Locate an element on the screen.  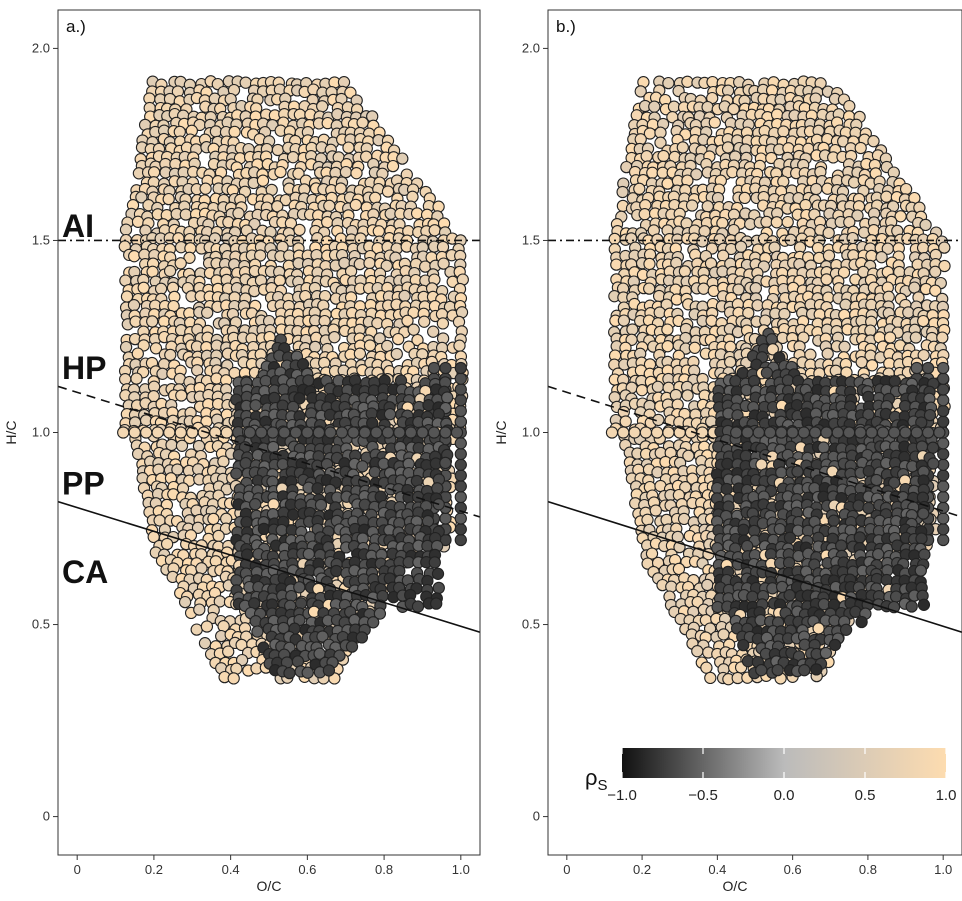
x-tick-label: 0 is located at coordinates (77, 869).